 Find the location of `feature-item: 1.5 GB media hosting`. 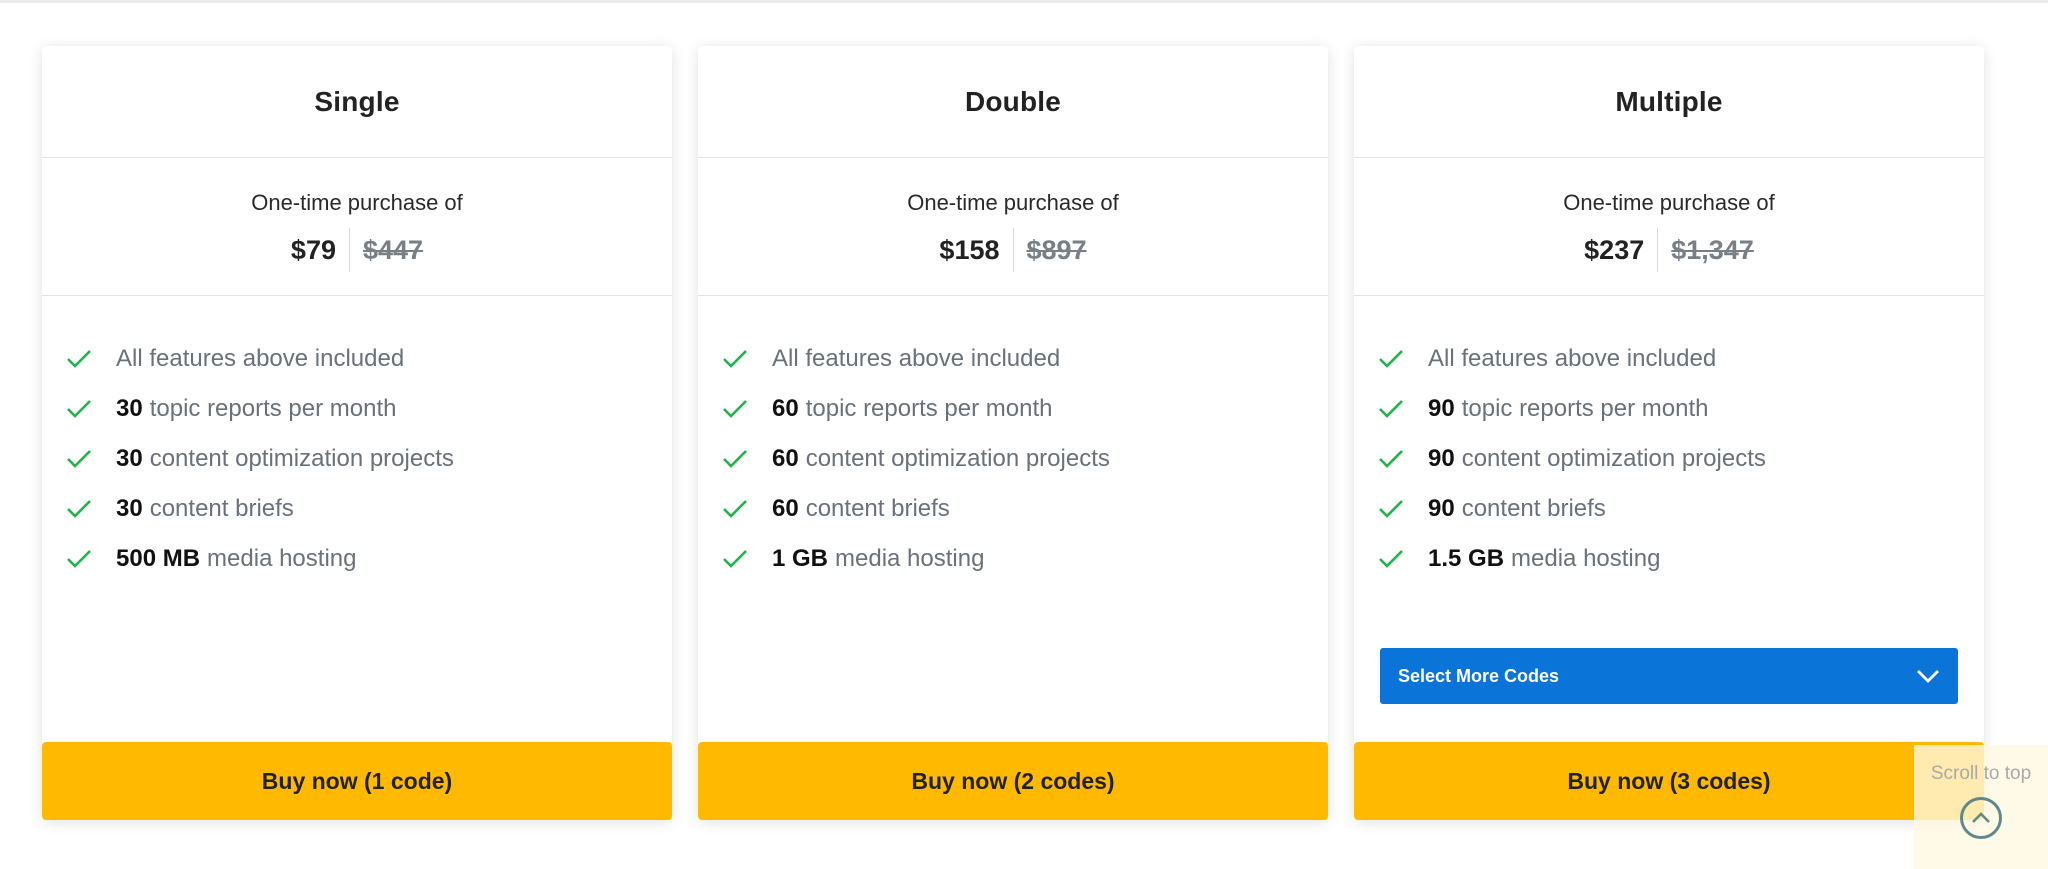

feature-item: 1.5 GB media hosting is located at coordinates (1681, 559).